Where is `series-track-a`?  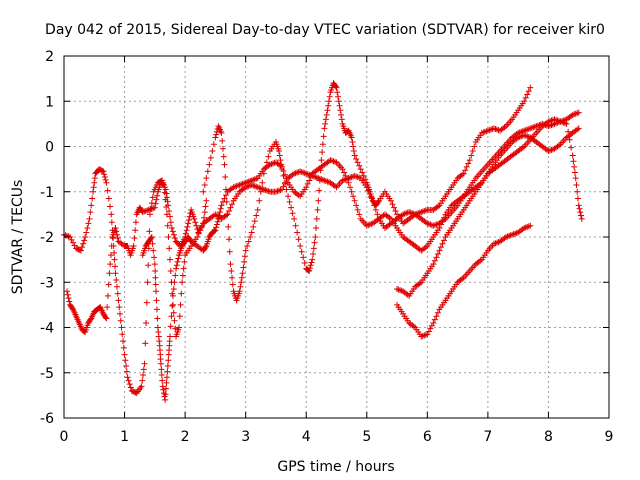
series-track-a is located at coordinates (135, 281).